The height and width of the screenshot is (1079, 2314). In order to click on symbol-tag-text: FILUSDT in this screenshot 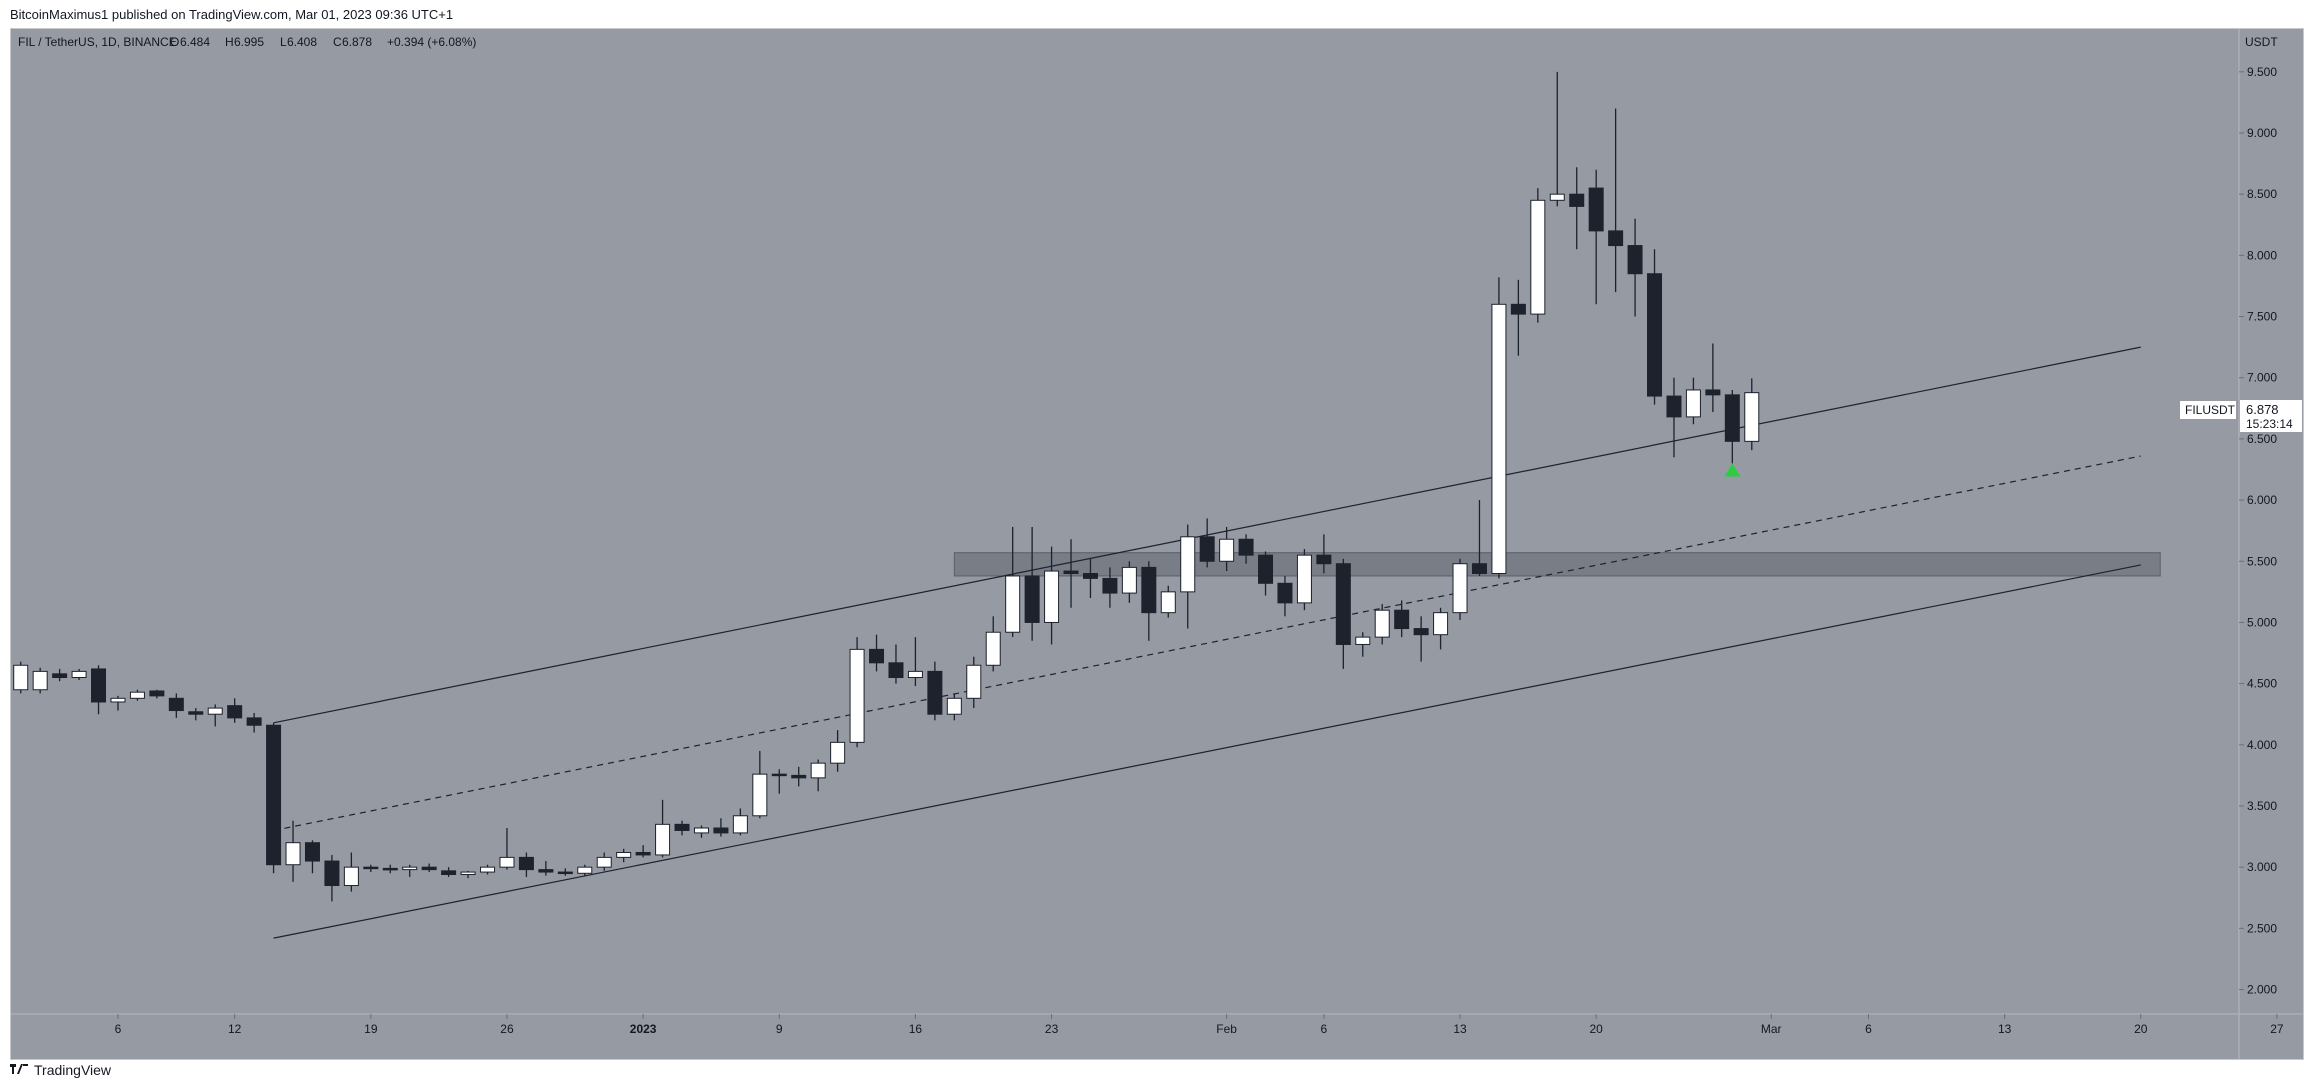, I will do `click(2210, 410)`.